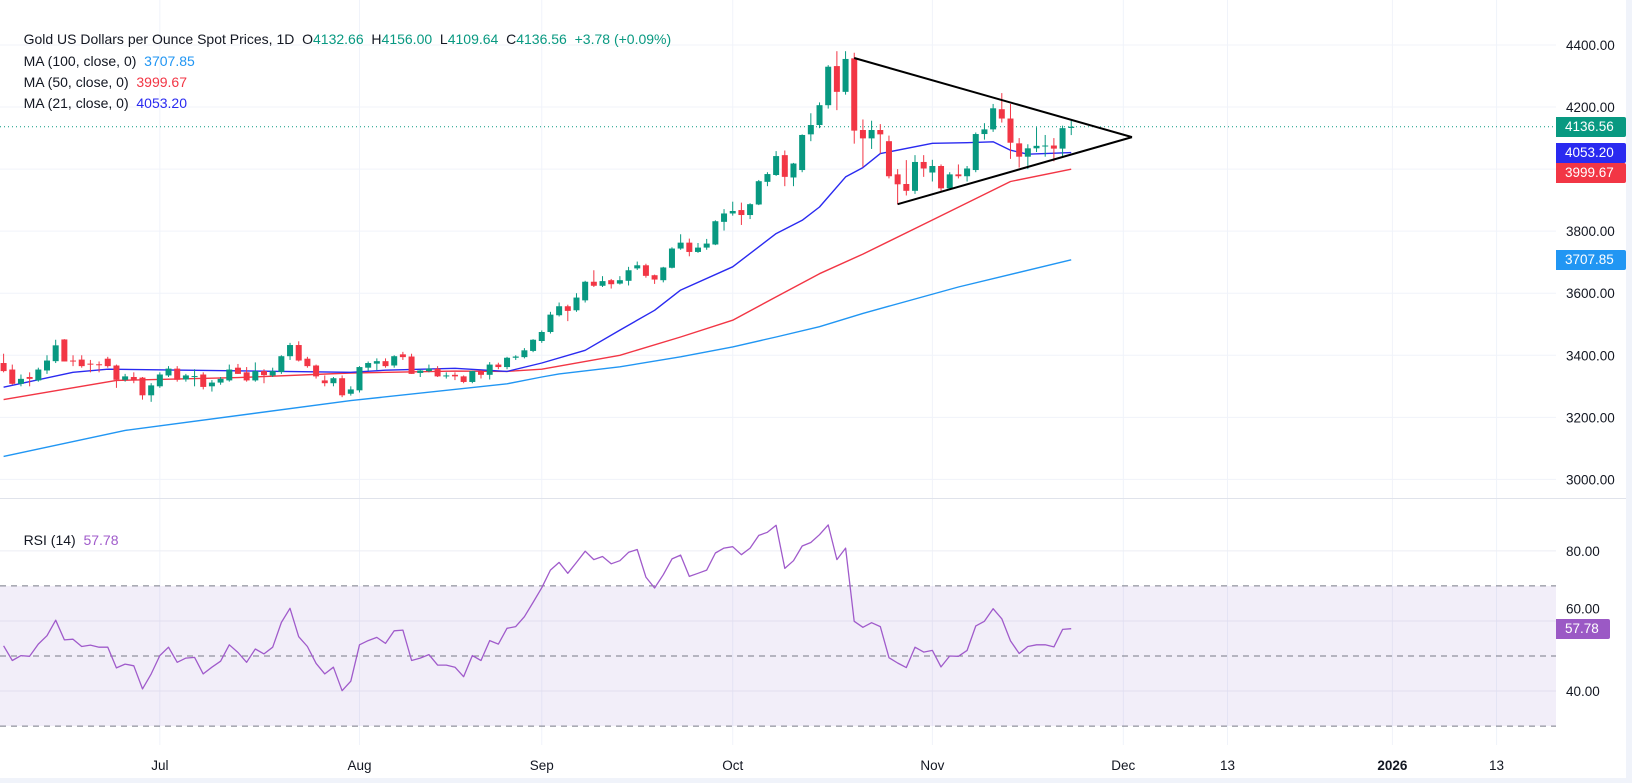 The width and height of the screenshot is (1632, 783). Describe the element at coordinates (993, 98) in the screenshot. I see `triangle-upper-trendline` at that location.